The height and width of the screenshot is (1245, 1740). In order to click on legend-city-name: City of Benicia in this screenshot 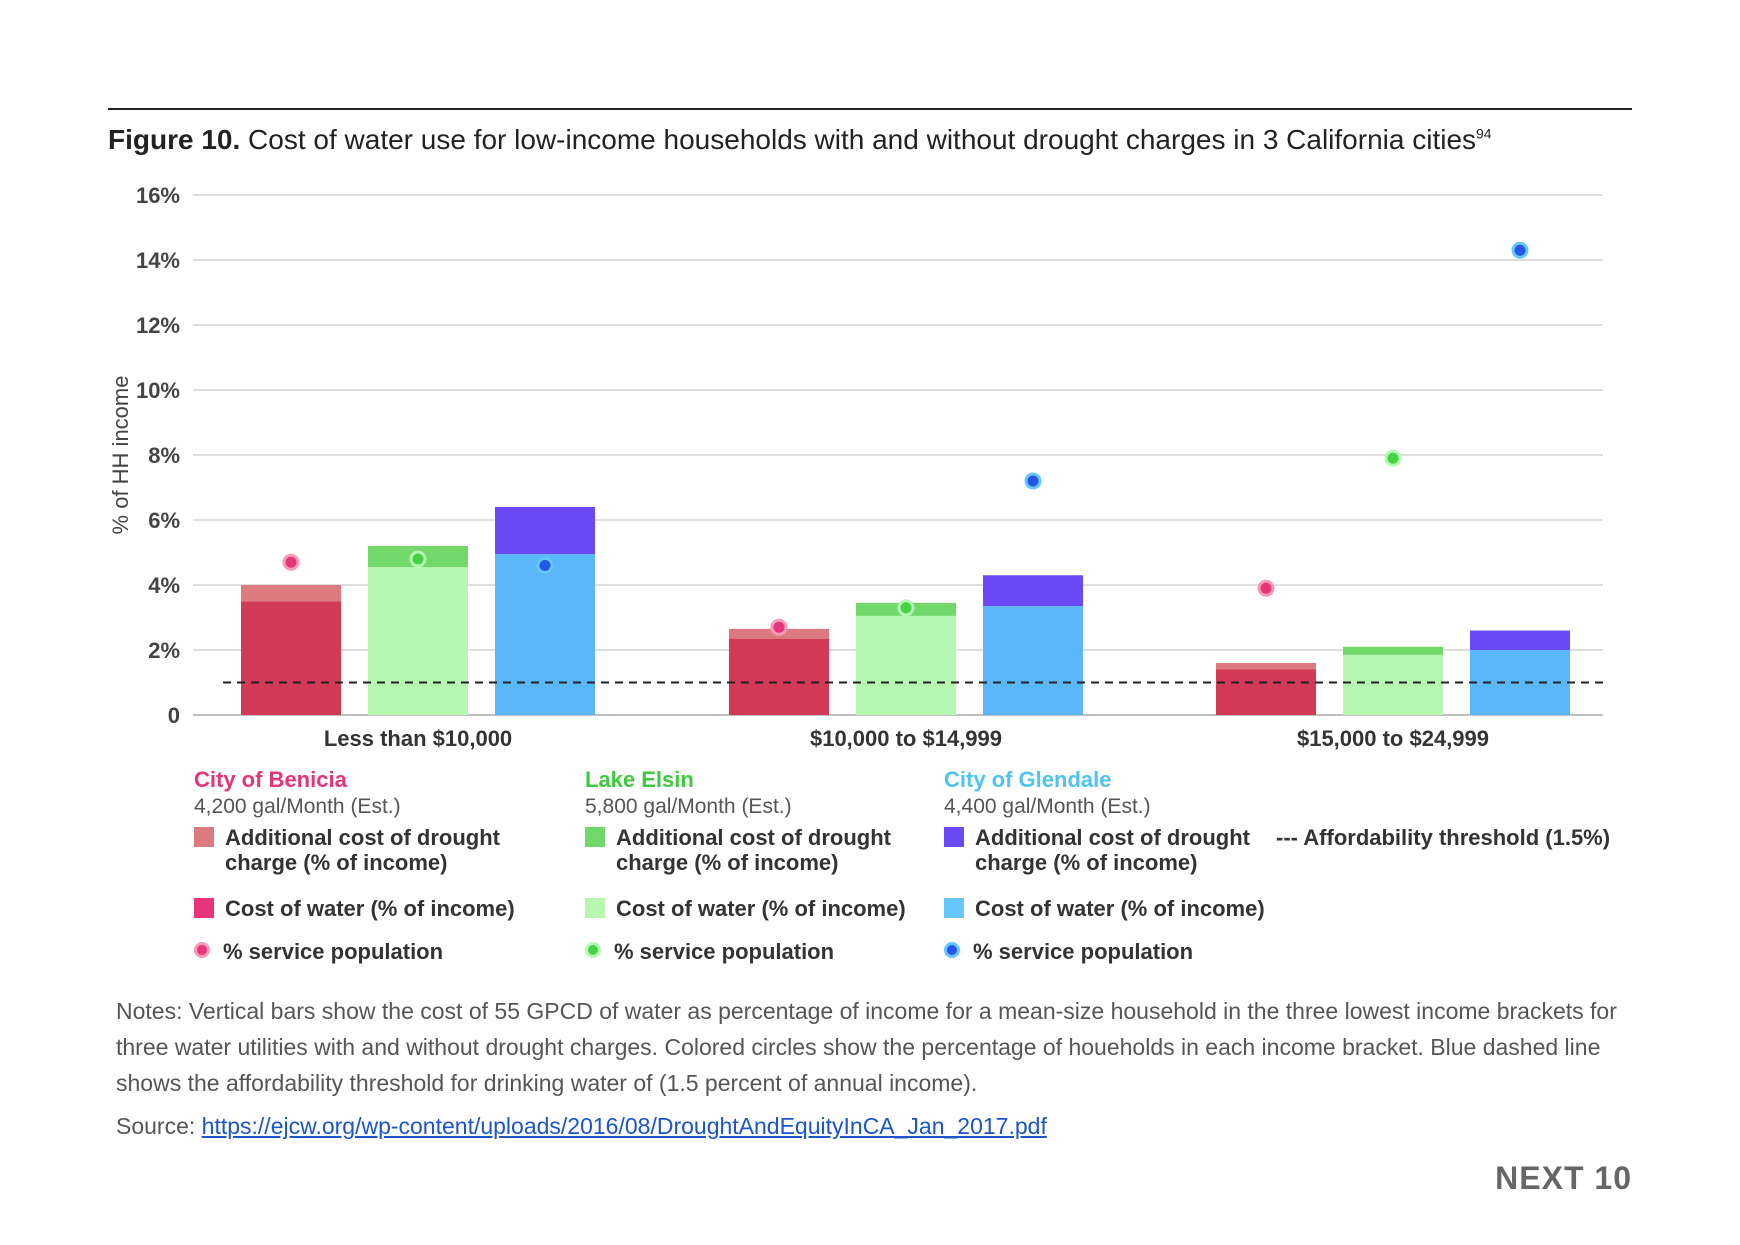, I will do `click(270, 779)`.